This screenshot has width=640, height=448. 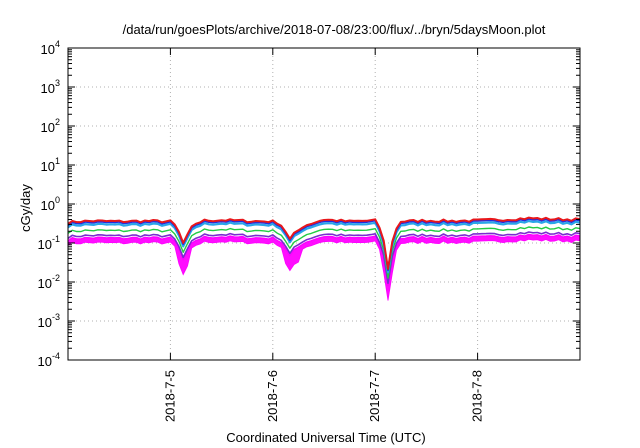 I want to click on y-tick-label: 10³, so click(x=50, y=87).